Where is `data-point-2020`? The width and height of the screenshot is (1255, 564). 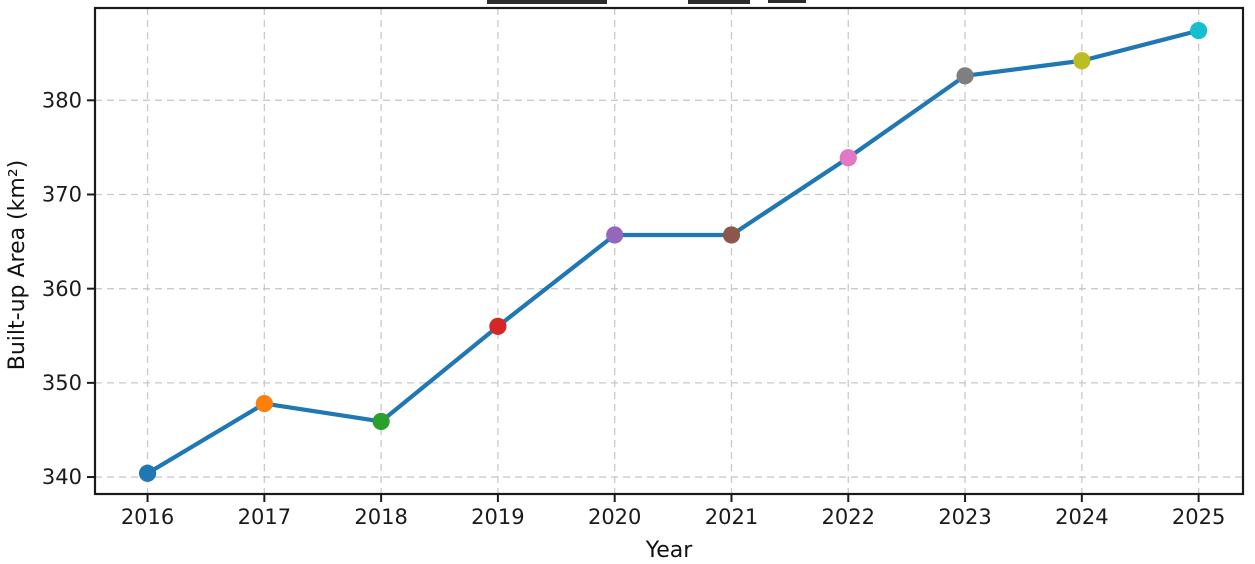 data-point-2020 is located at coordinates (615, 235).